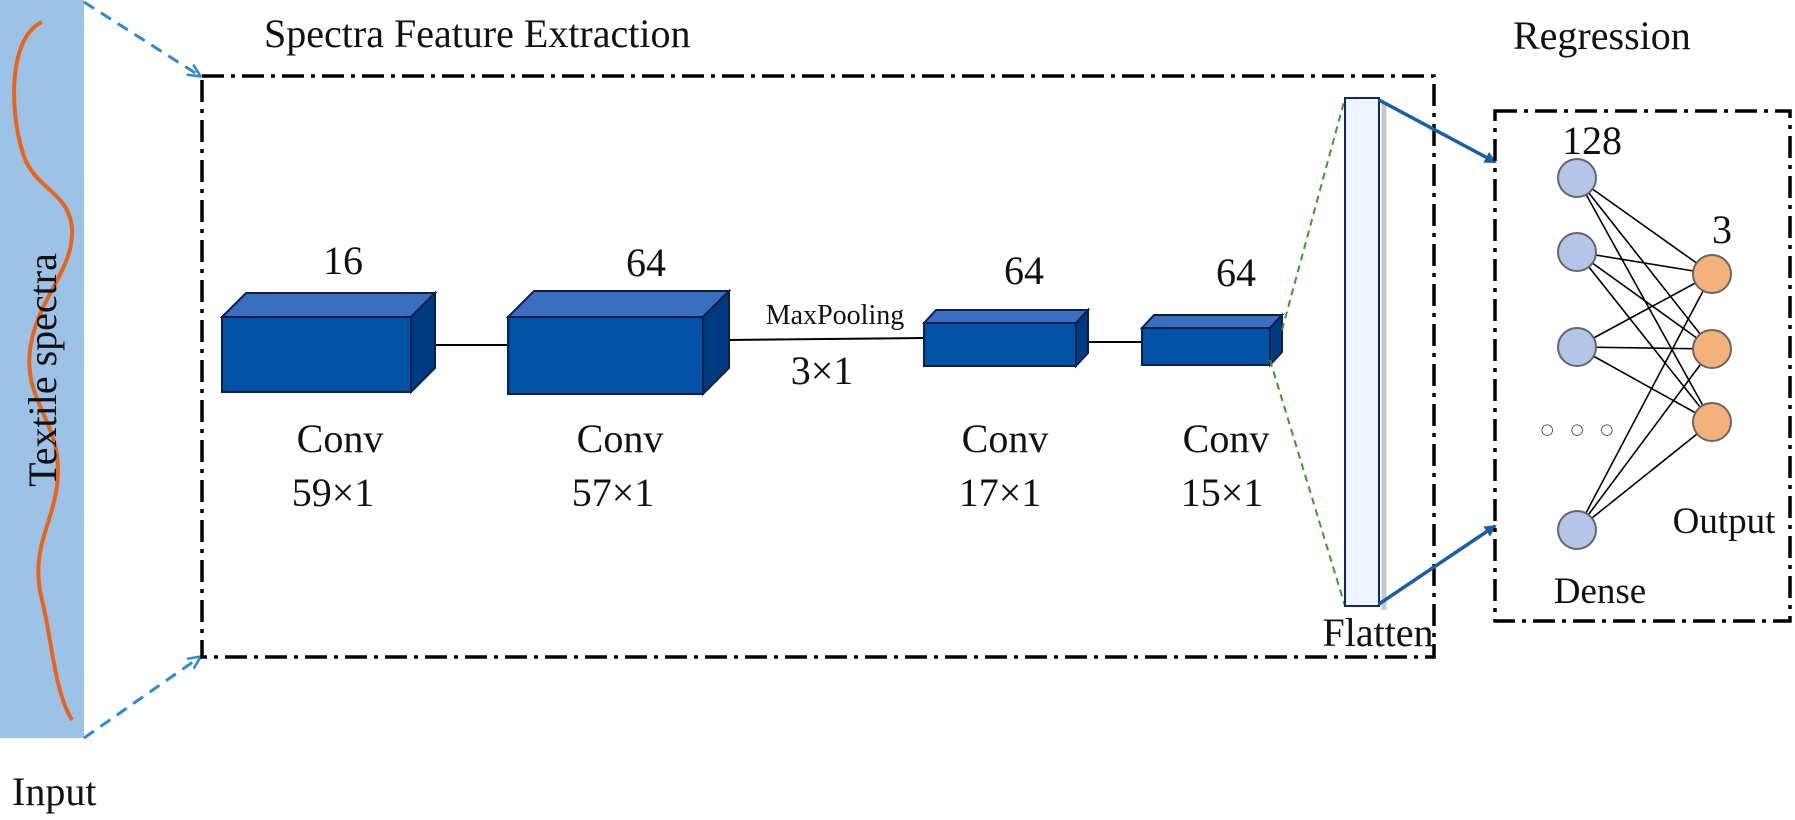 This screenshot has height=820, width=1795. What do you see at coordinates (1725, 521) in the screenshot?
I see `output-label: Output` at bounding box center [1725, 521].